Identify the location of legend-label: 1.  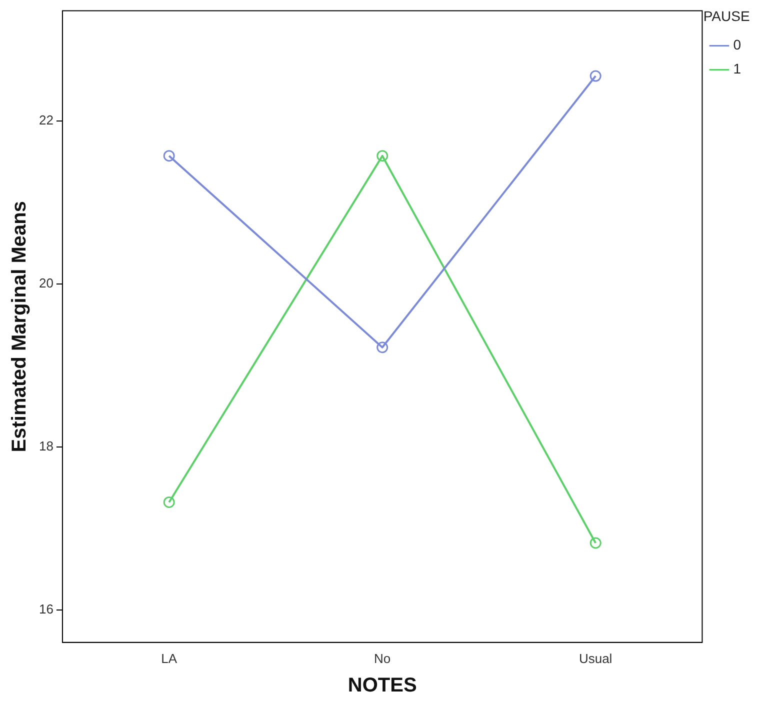
(737, 68).